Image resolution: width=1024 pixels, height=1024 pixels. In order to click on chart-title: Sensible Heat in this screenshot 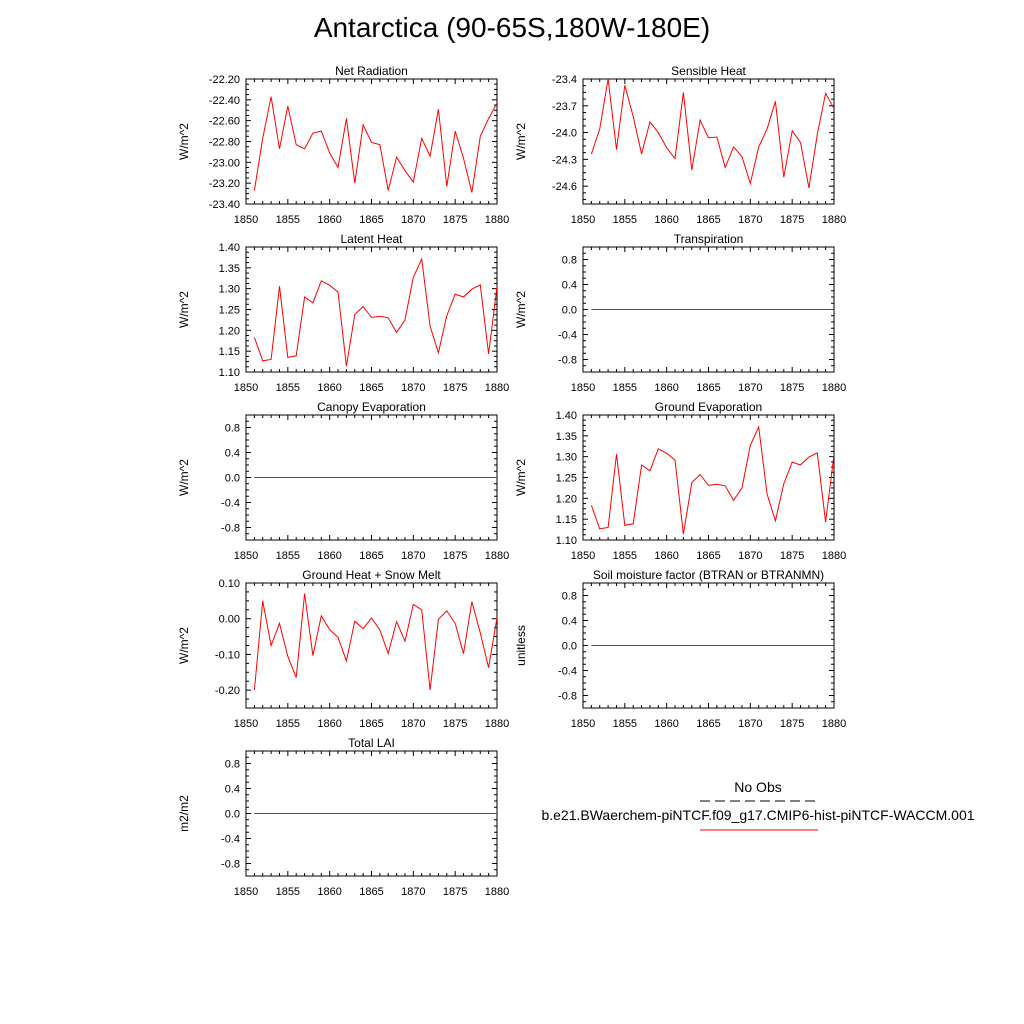, I will do `click(708, 71)`.